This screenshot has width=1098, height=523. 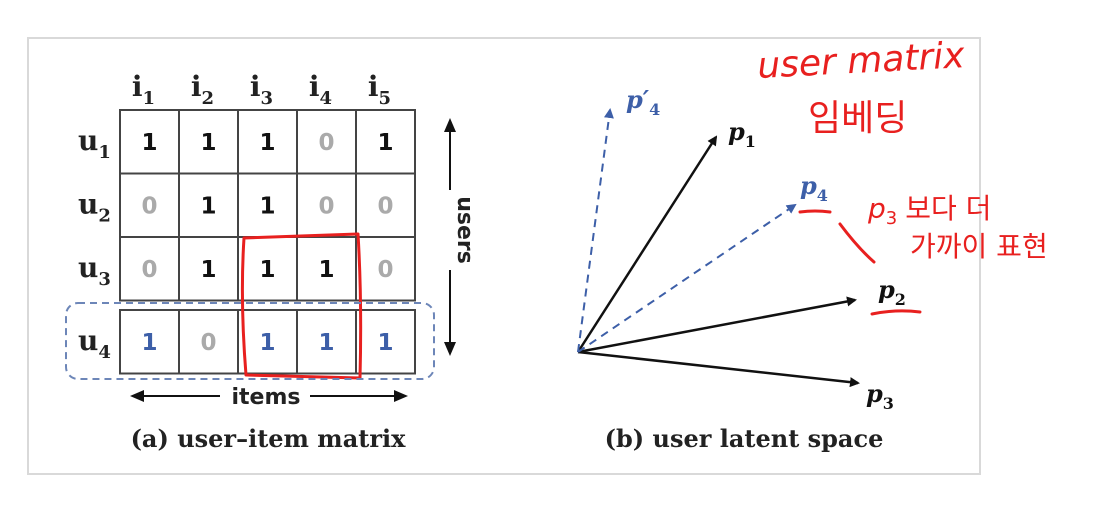 What do you see at coordinates (267, 98) in the screenshot?
I see `header-sub: 3` at bounding box center [267, 98].